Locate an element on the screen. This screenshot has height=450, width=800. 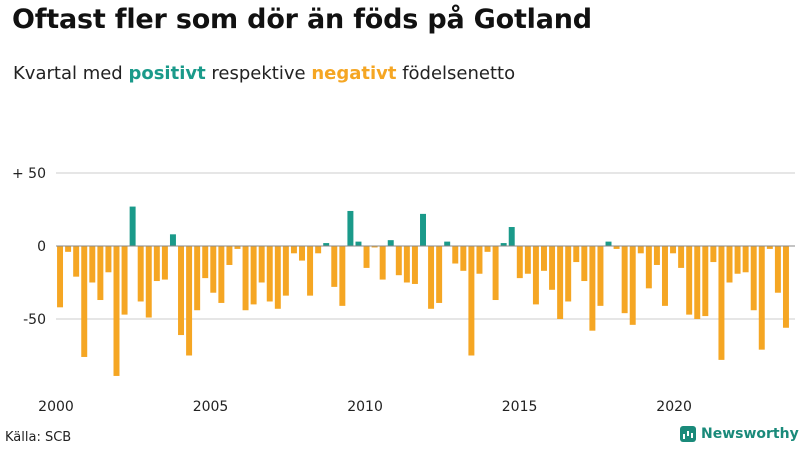
x-tick-label: 2020 is located at coordinates (674, 407).